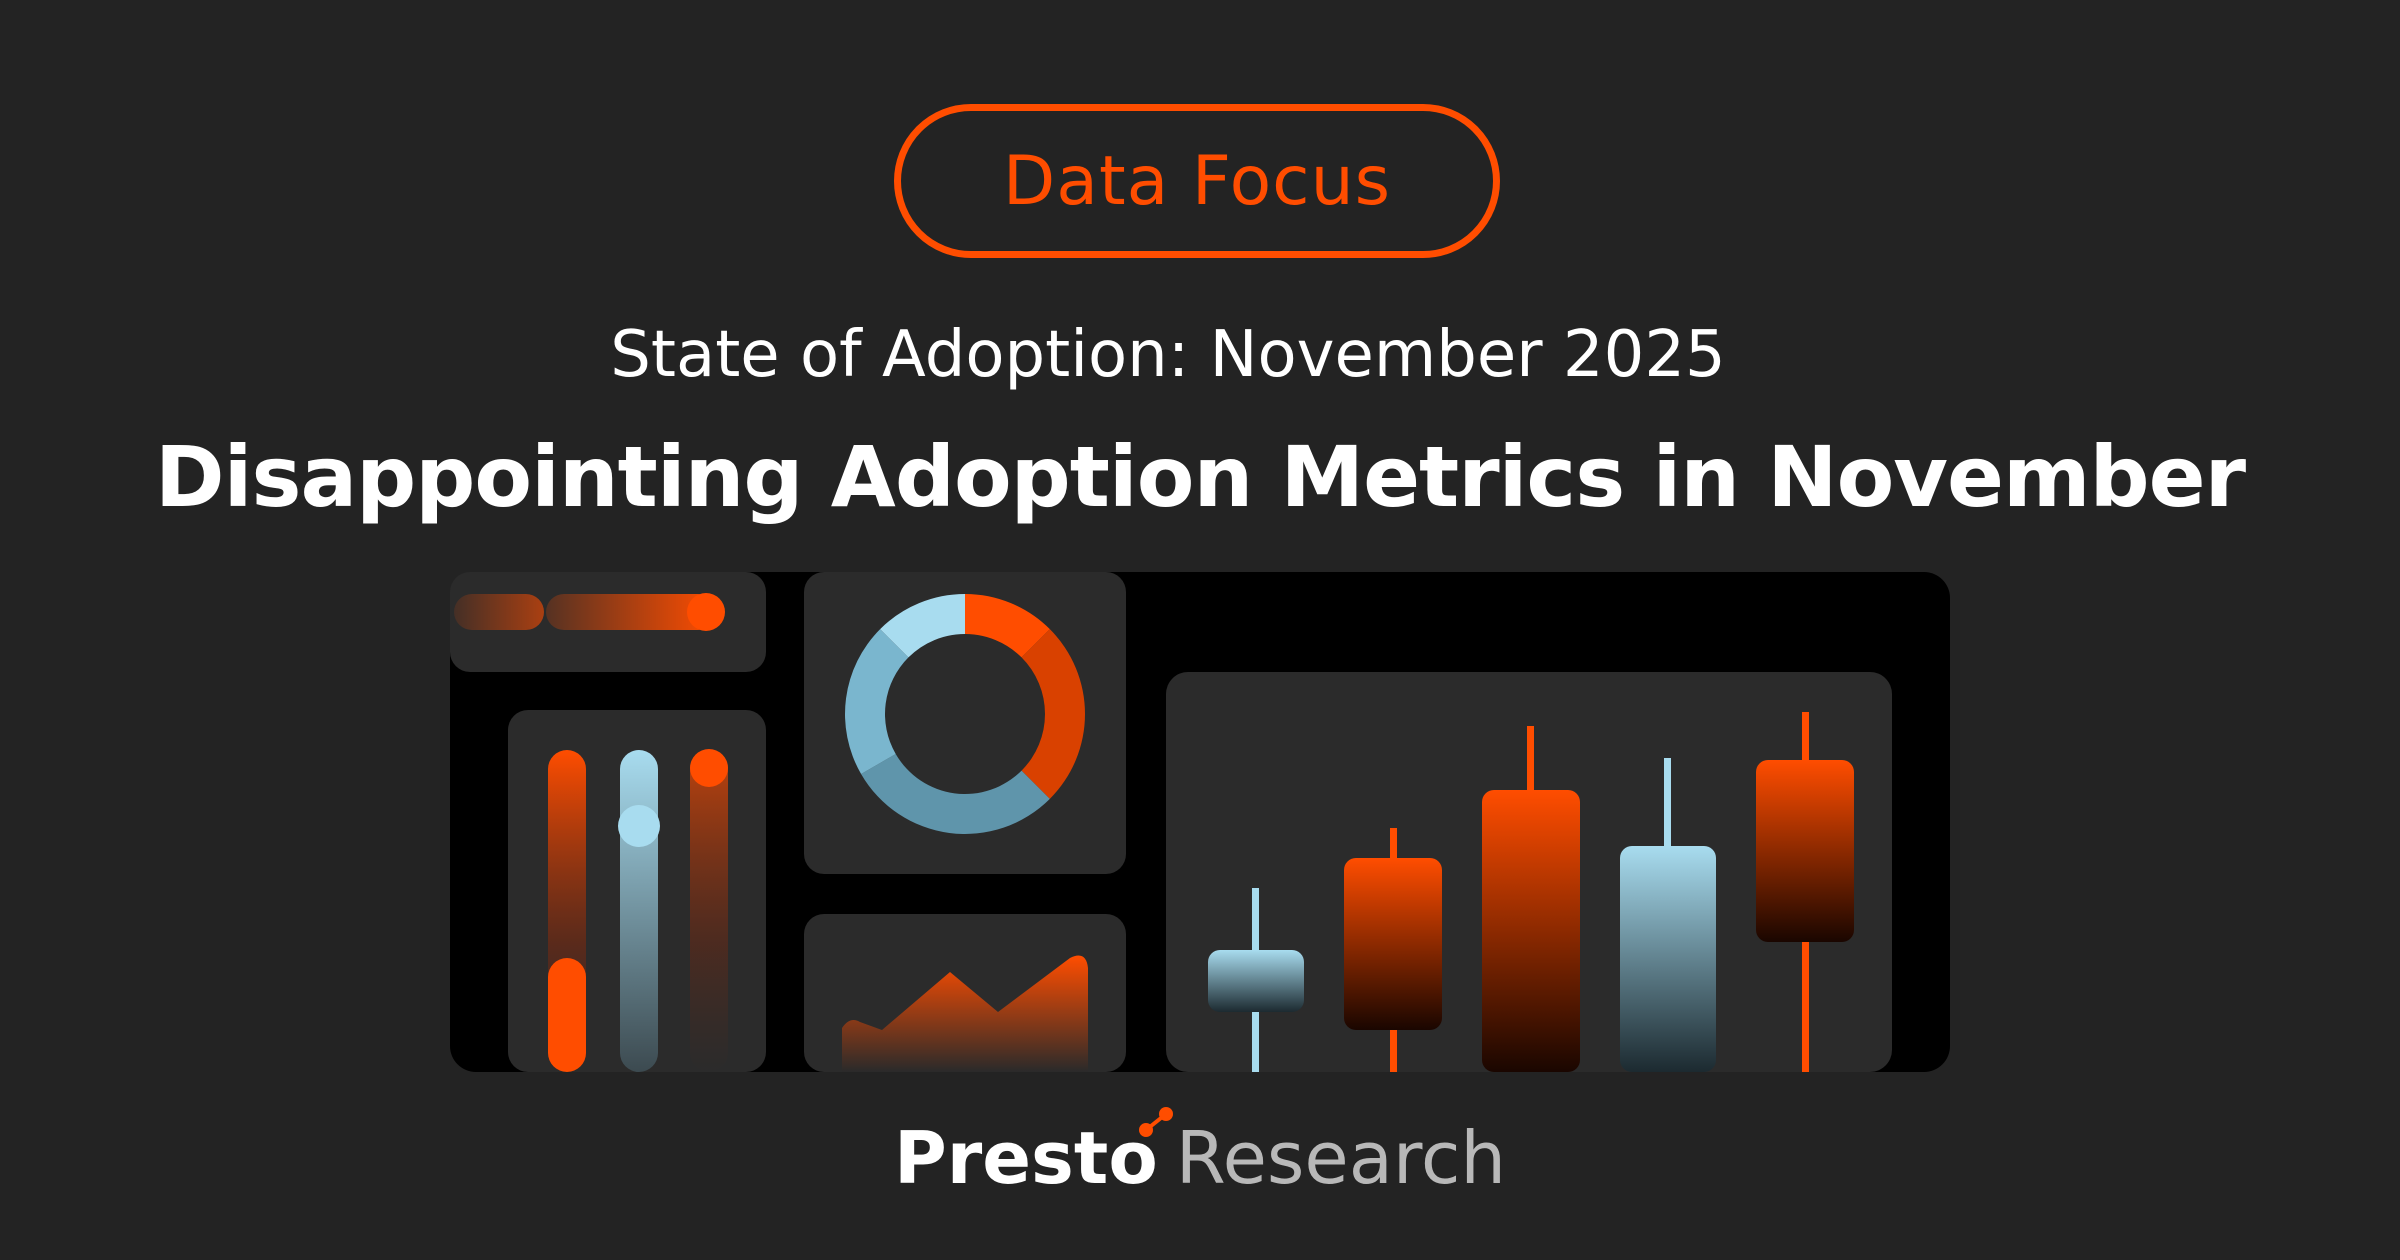 The image size is (2400, 1260). What do you see at coordinates (706, 612) in the screenshot?
I see `horizontal-slider-knob` at bounding box center [706, 612].